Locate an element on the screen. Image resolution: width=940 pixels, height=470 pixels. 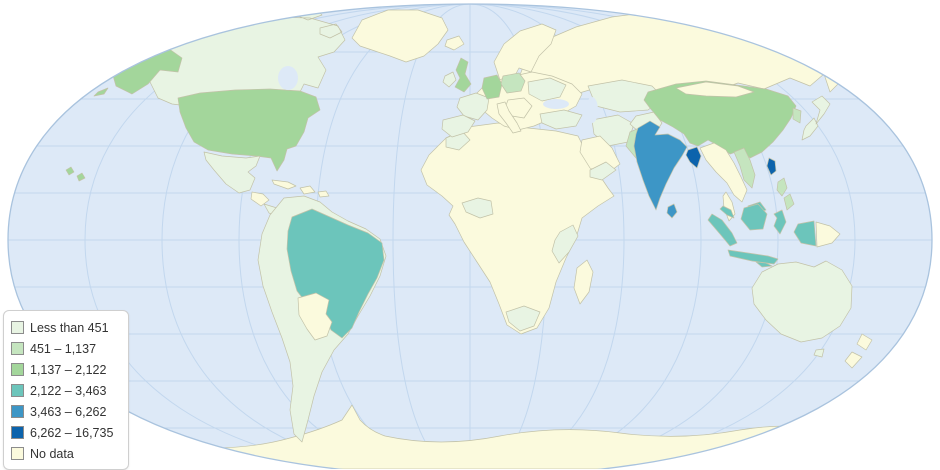
country-africa is located at coordinates (517, 228).